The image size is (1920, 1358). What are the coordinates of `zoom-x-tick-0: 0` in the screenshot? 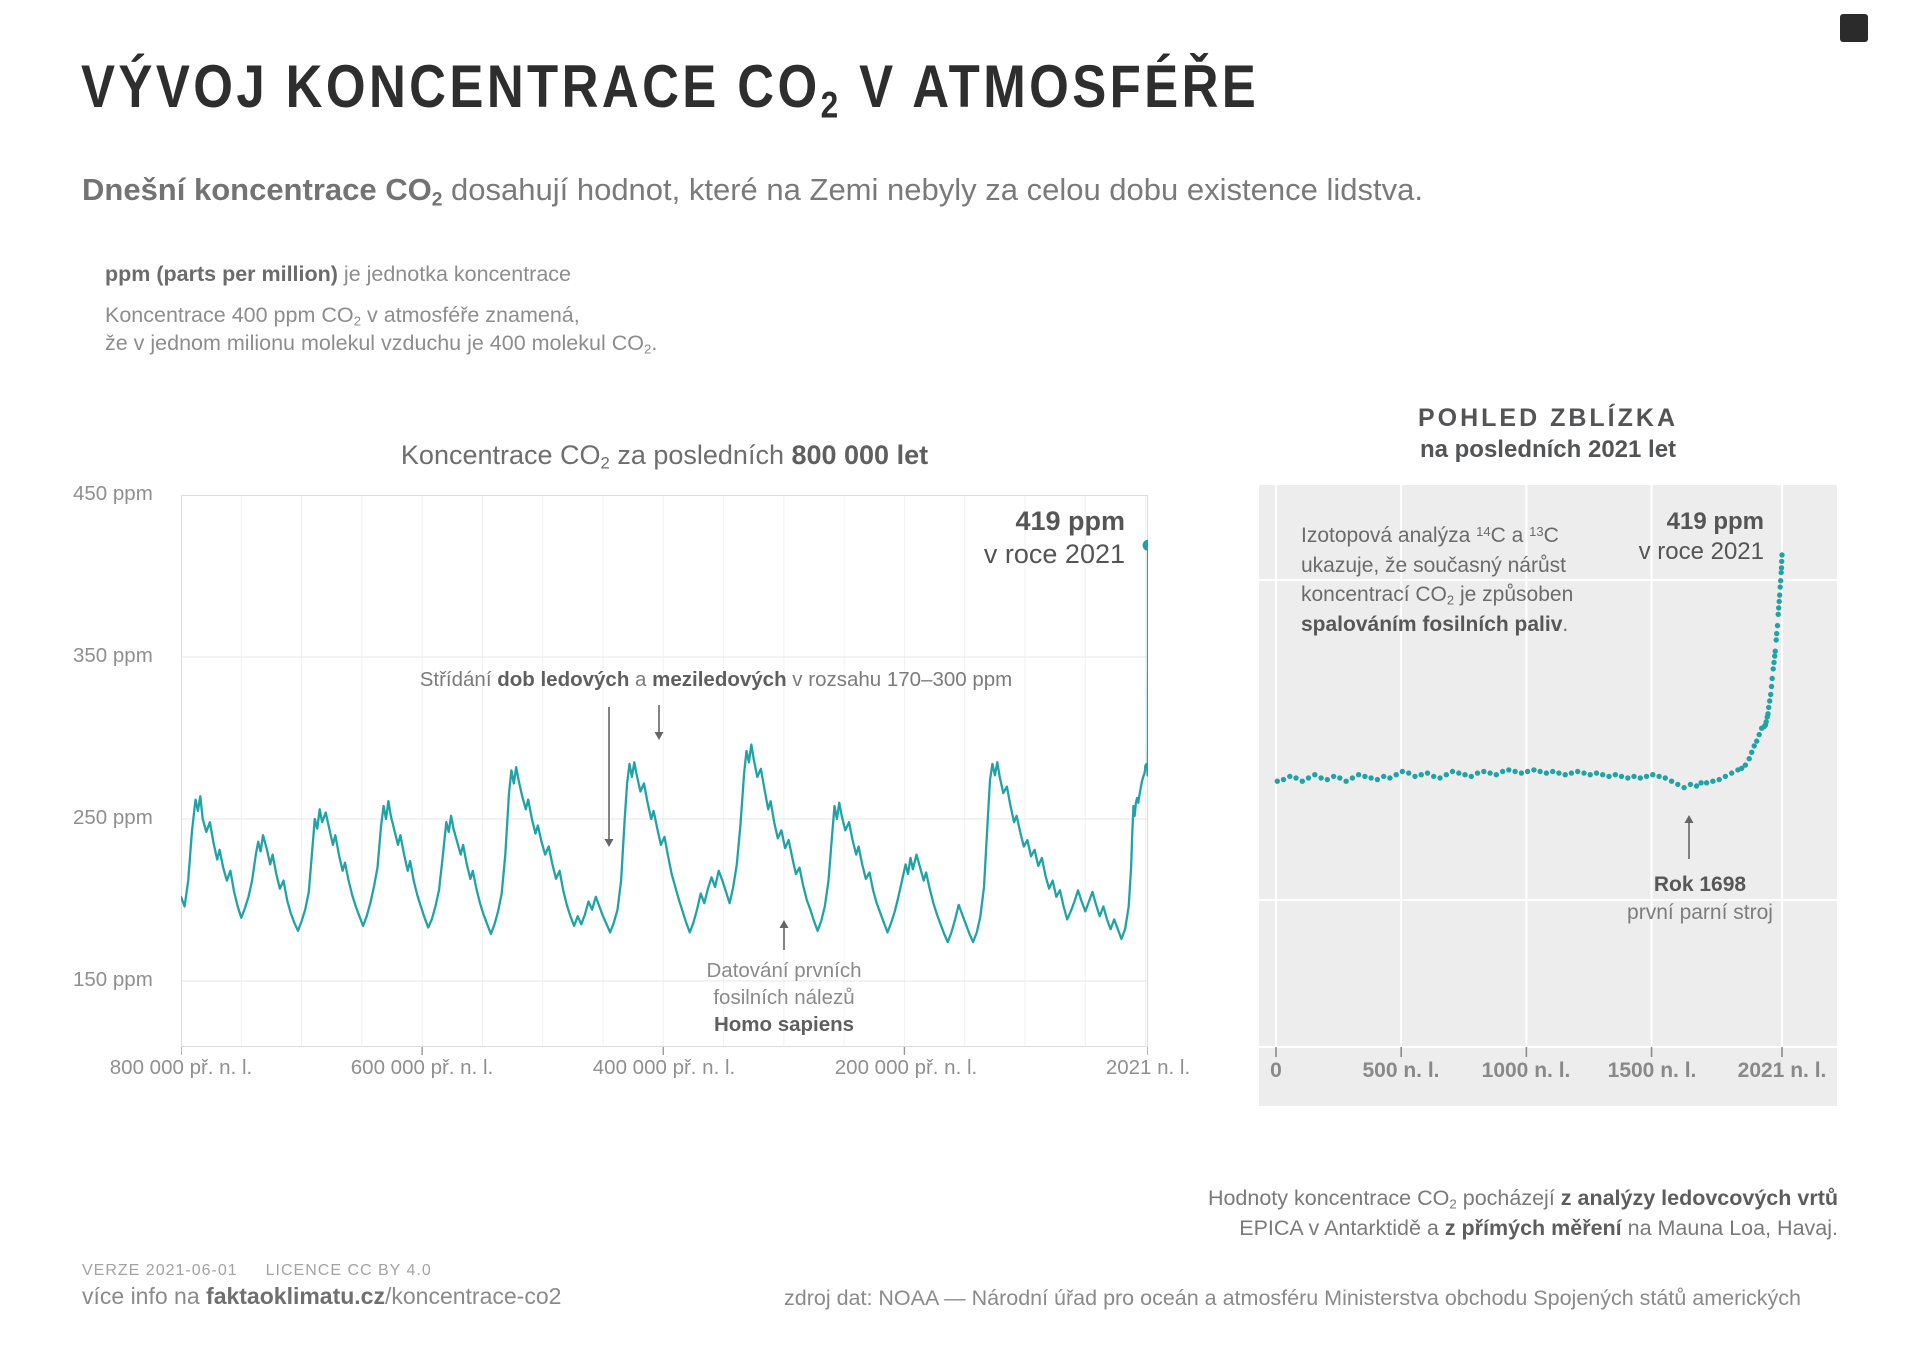 It's located at (1276, 1070).